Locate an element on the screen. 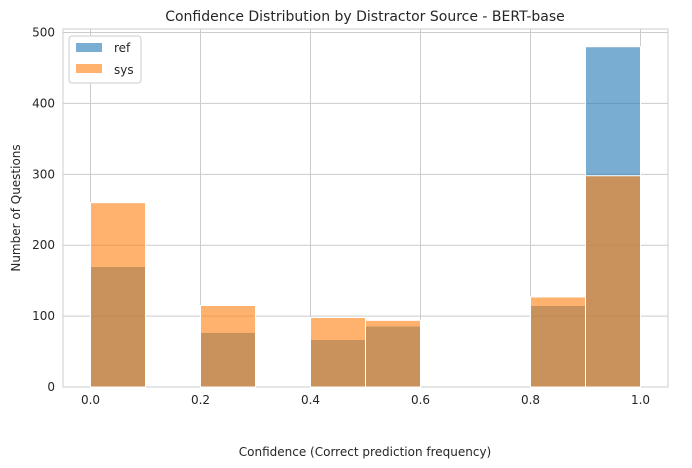  x-tick-label: 0.6 is located at coordinates (420, 400).